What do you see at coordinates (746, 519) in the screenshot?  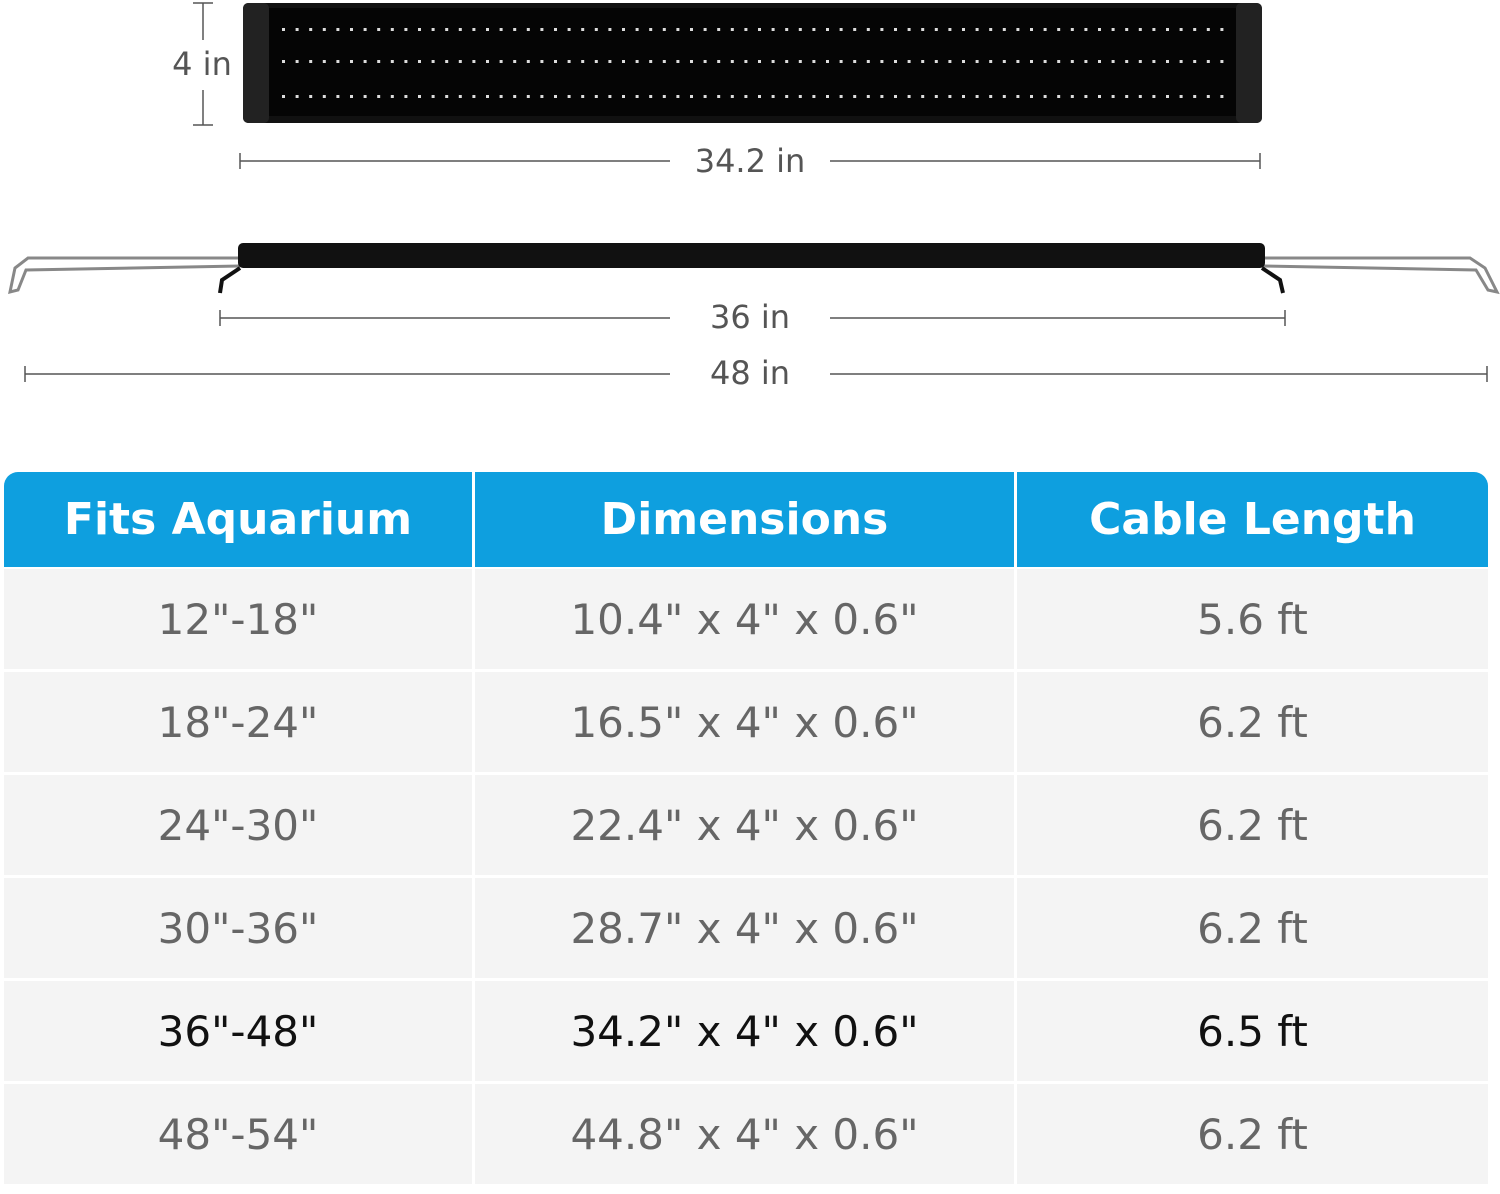 I see `header-row: Fits Aquarium Dimensions Cable Length` at bounding box center [746, 519].